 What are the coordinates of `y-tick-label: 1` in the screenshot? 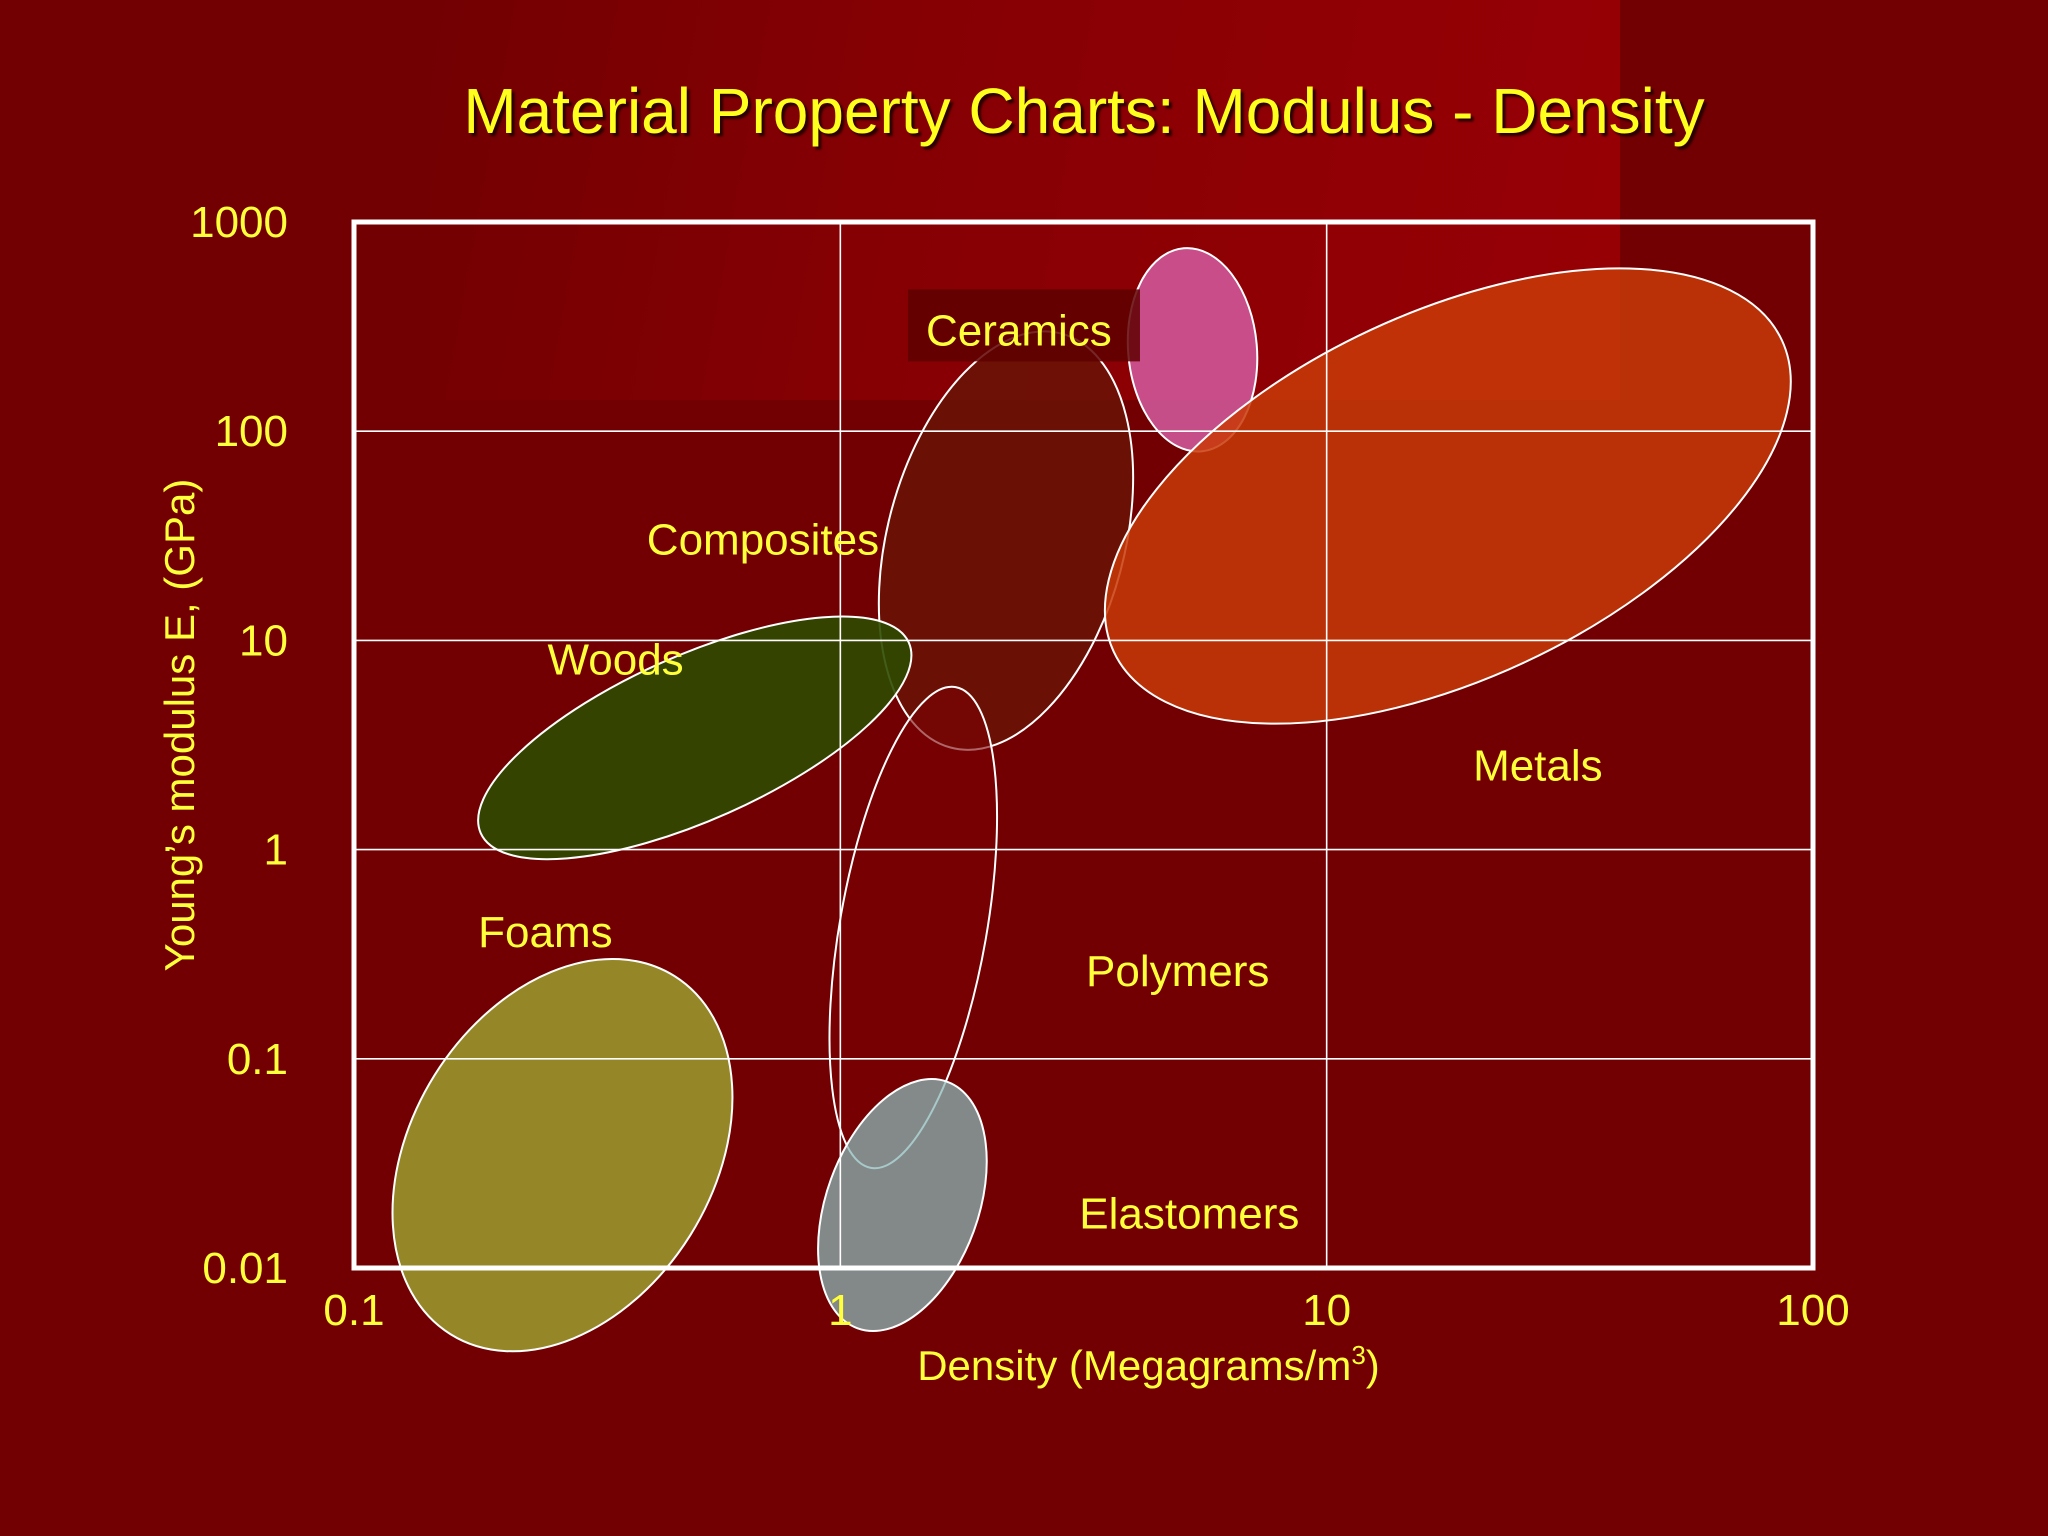 It's located at (276, 850).